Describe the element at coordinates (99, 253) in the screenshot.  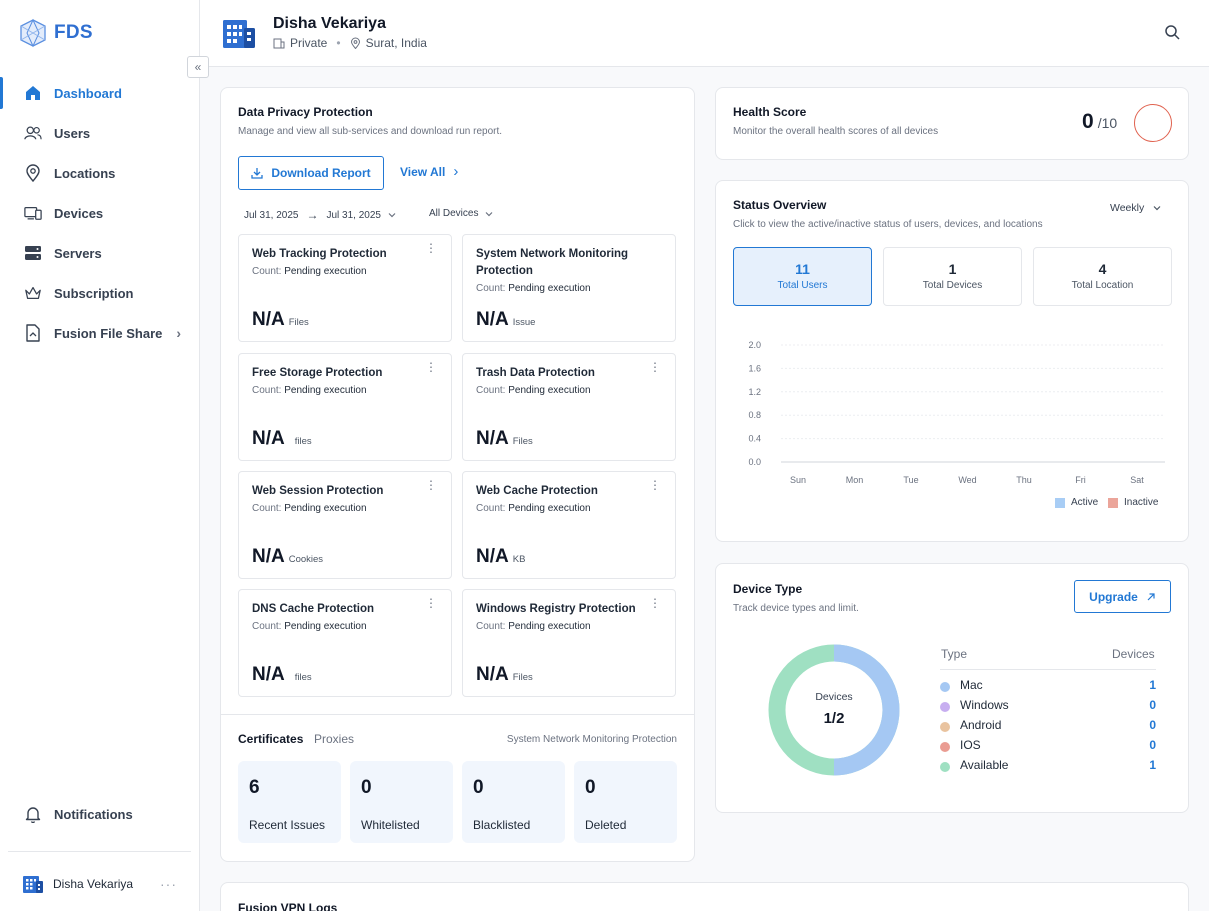
I see `sidebar-item-servers: Servers` at that location.